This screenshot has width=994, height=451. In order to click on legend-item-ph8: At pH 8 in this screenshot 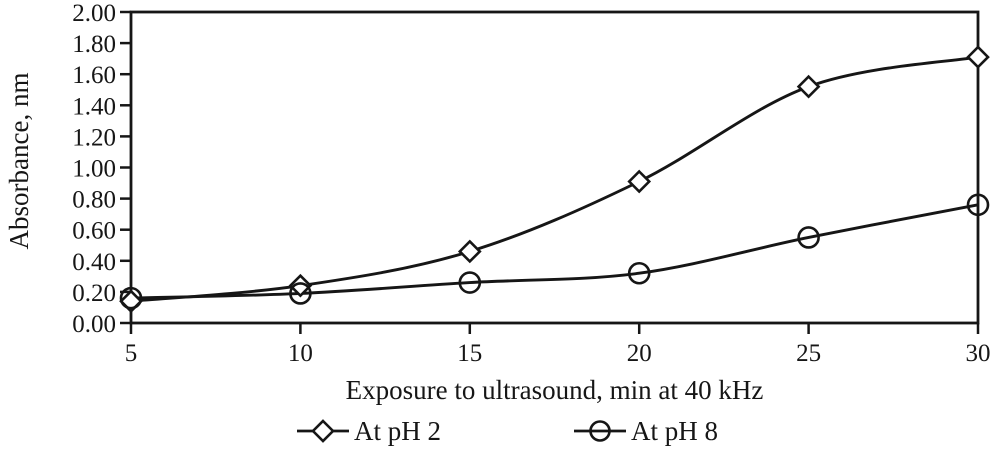, I will do `click(646, 431)`.